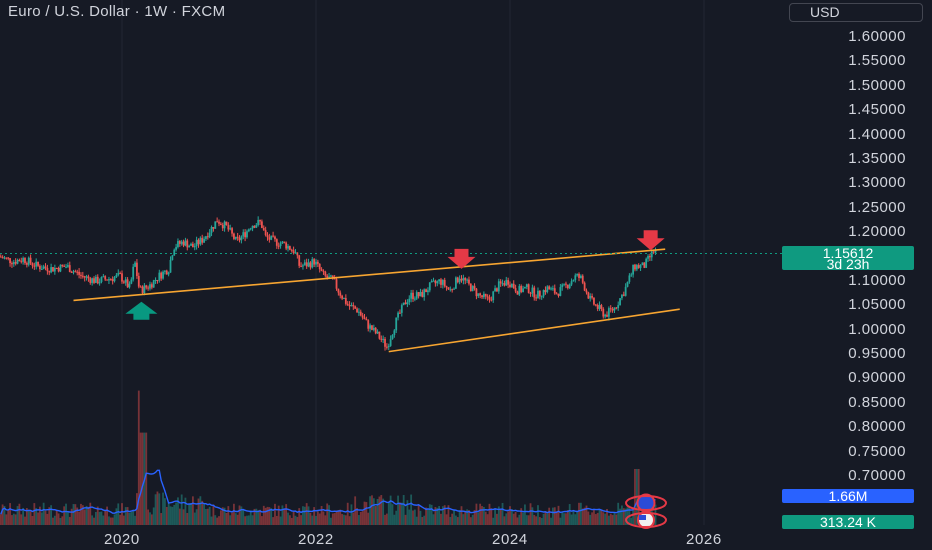 This screenshot has height=550, width=932. What do you see at coordinates (848, 253) in the screenshot?
I see `last-price-value: 1.15612` at bounding box center [848, 253].